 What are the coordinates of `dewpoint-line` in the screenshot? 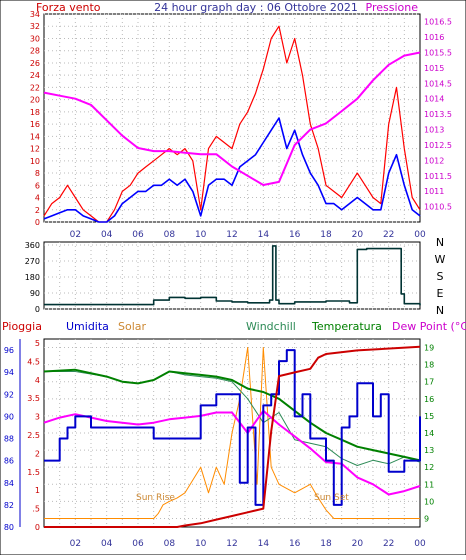 It's located at (232, 452).